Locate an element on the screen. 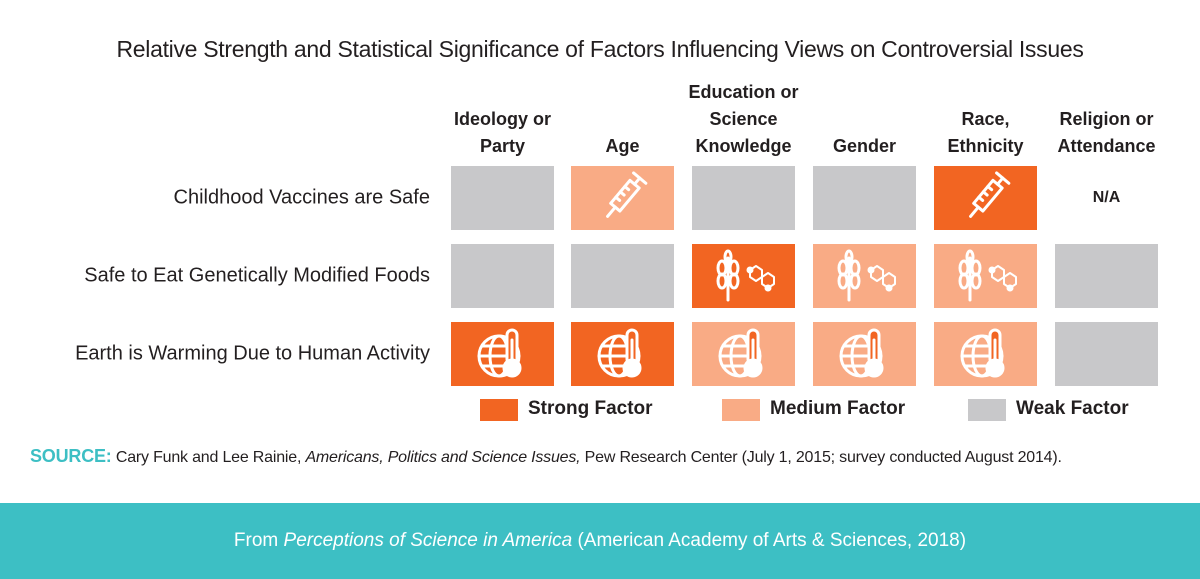  row-label: Safe to Eat Genetically Modified Foods is located at coordinates (257, 275).